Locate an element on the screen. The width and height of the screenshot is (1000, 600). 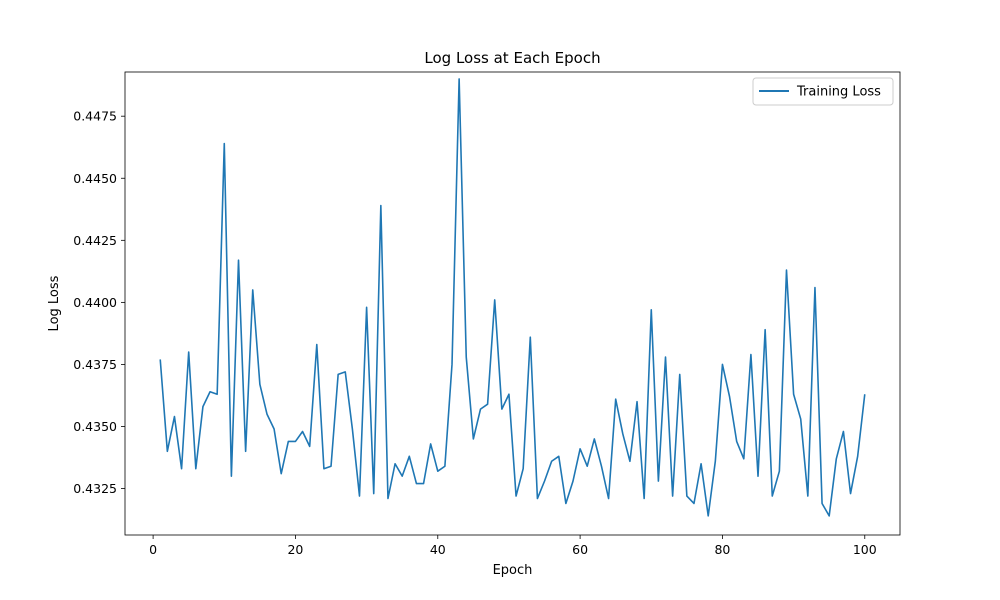
x-tick-label: 20 is located at coordinates (295, 549).